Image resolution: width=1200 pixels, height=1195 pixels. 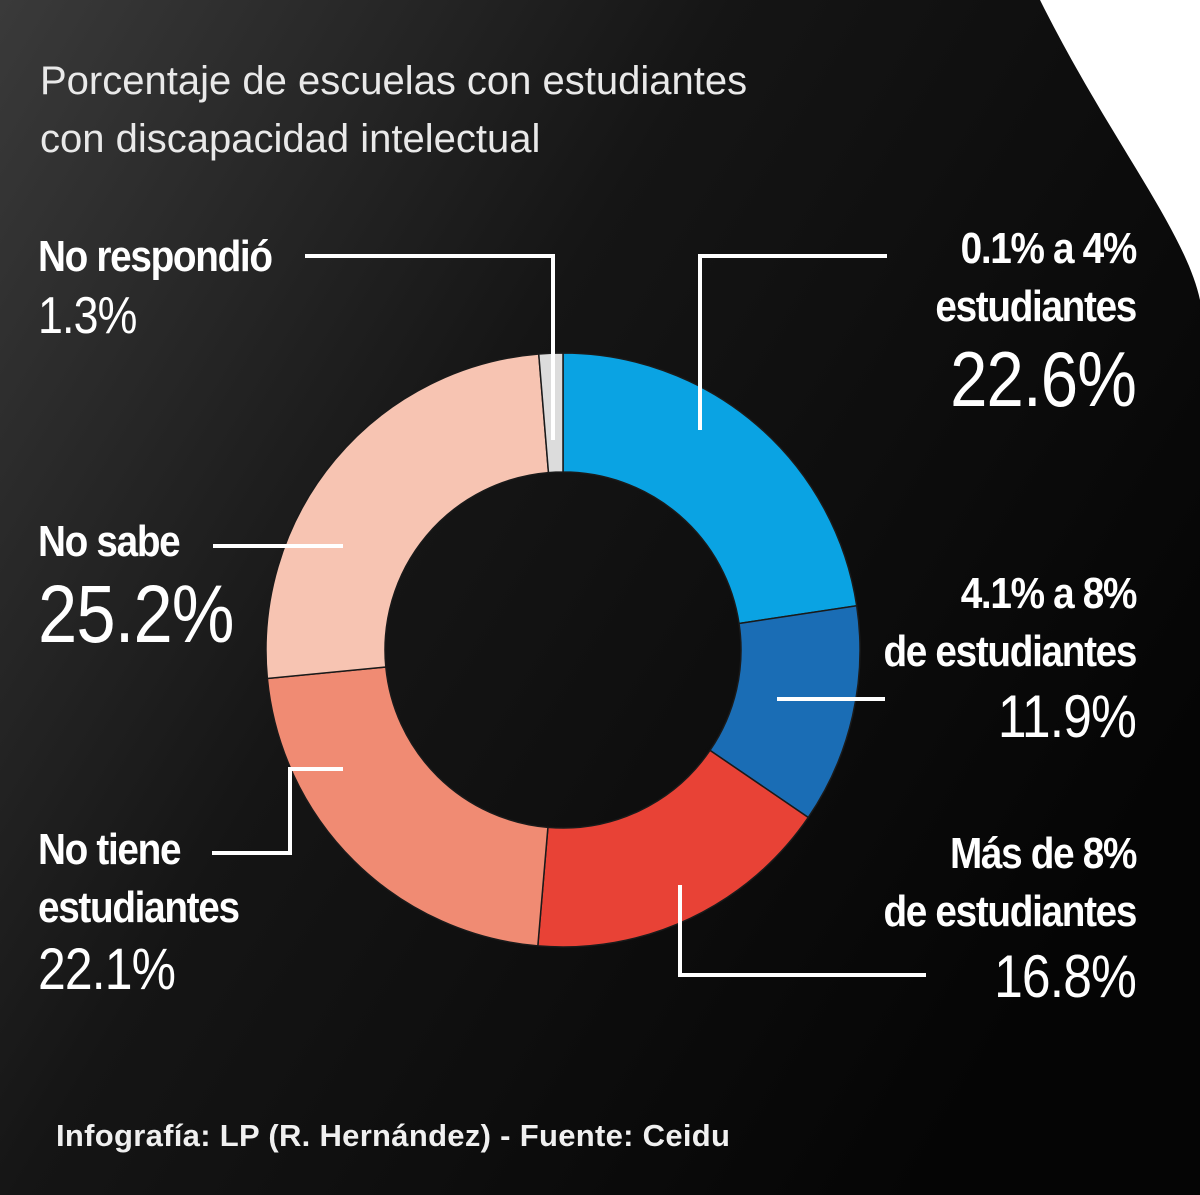 I want to click on label-no-respondio: No respondió 1.3%, so click(x=171, y=287).